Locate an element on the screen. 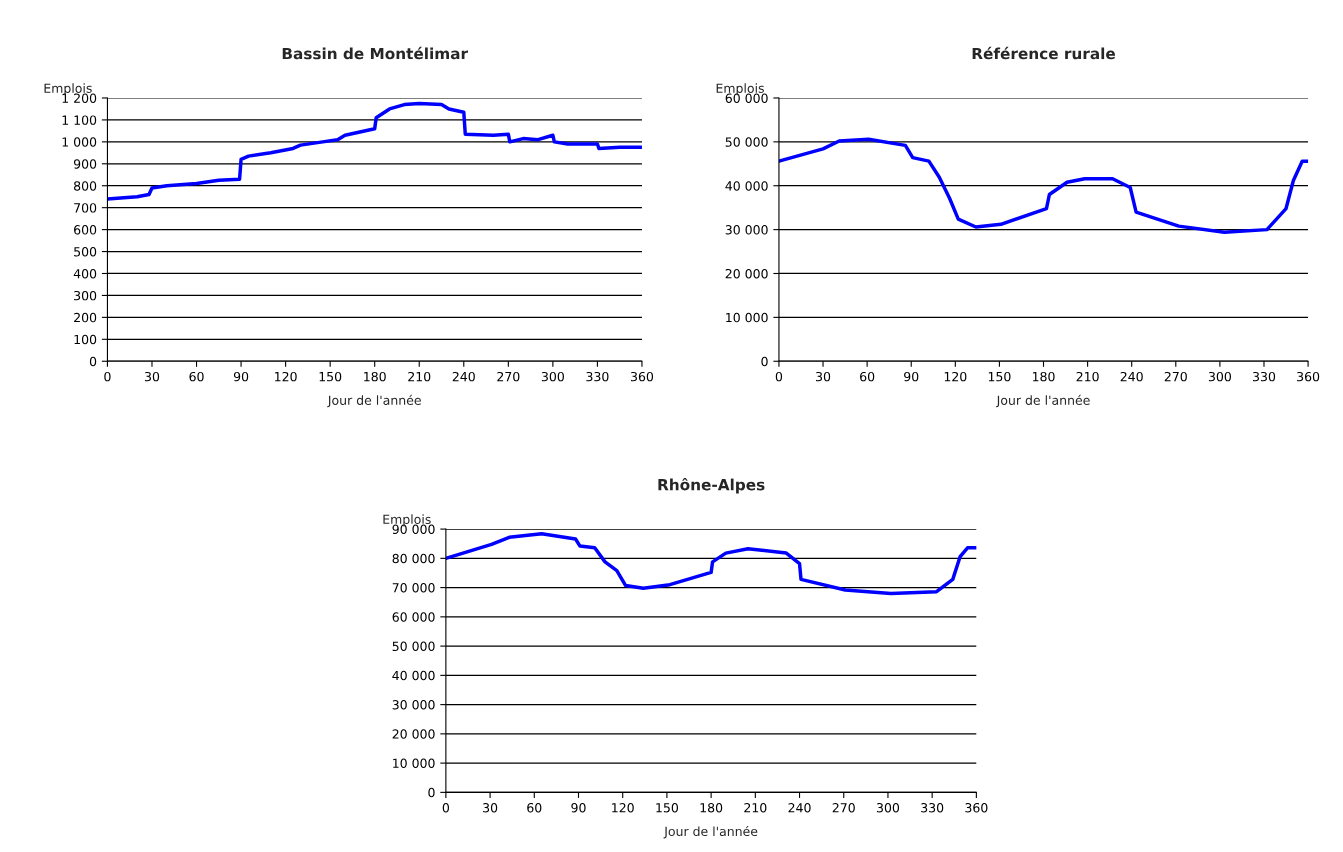  y-tick-label: 600 is located at coordinates (85, 230).